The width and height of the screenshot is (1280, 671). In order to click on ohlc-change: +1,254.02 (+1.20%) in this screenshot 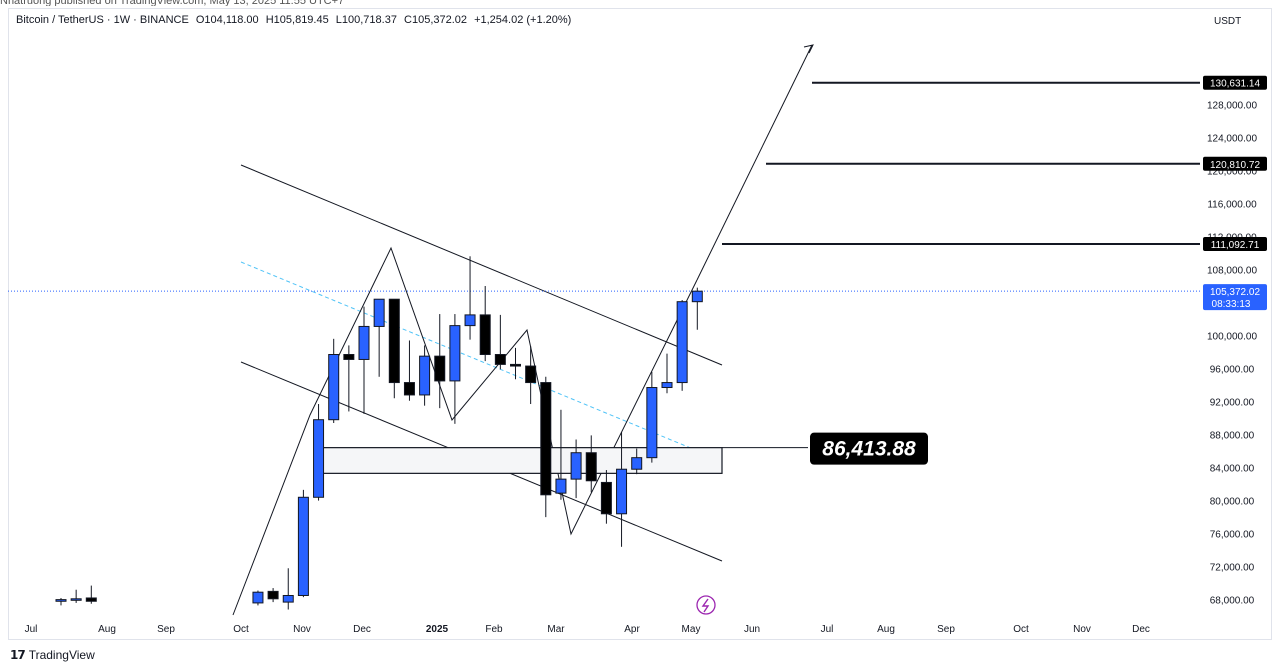, I will do `click(523, 20)`.